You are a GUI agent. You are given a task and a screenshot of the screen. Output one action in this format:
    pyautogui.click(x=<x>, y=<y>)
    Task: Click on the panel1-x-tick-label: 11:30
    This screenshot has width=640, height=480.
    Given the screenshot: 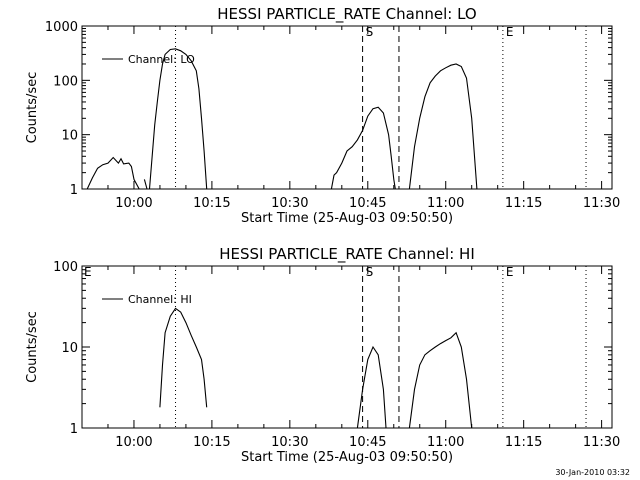 What is the action you would take?
    pyautogui.click(x=601, y=203)
    